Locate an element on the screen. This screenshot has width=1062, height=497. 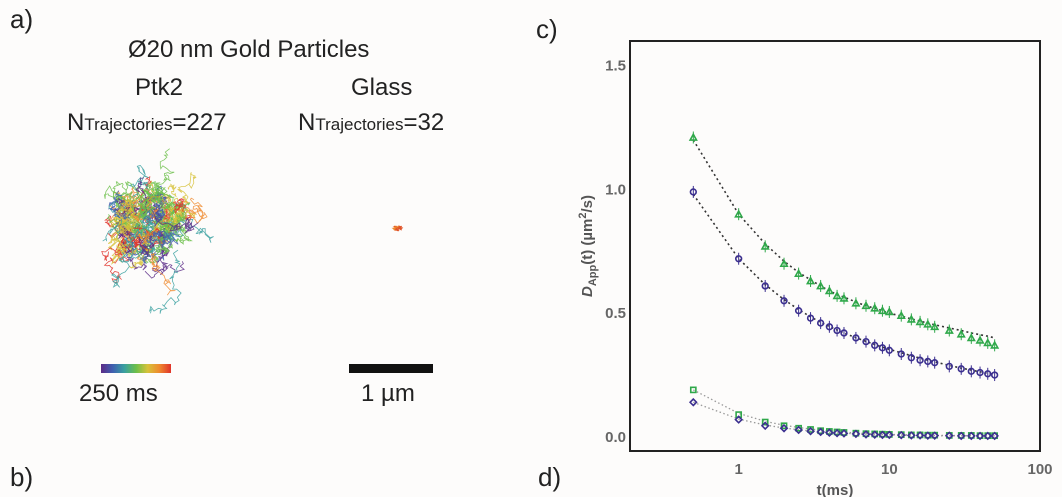
glass-label: Glass is located at coordinates (382, 87).